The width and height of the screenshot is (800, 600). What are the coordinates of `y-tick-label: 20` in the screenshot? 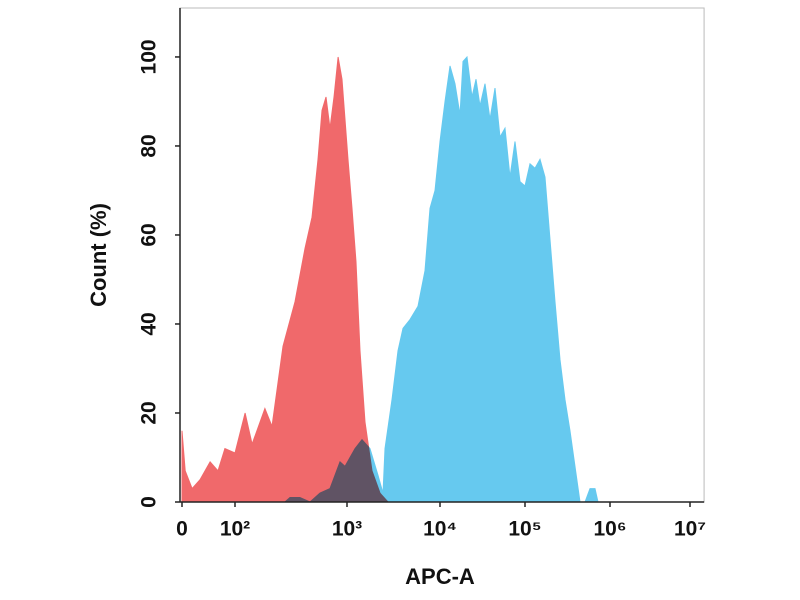 It's located at (149, 412).